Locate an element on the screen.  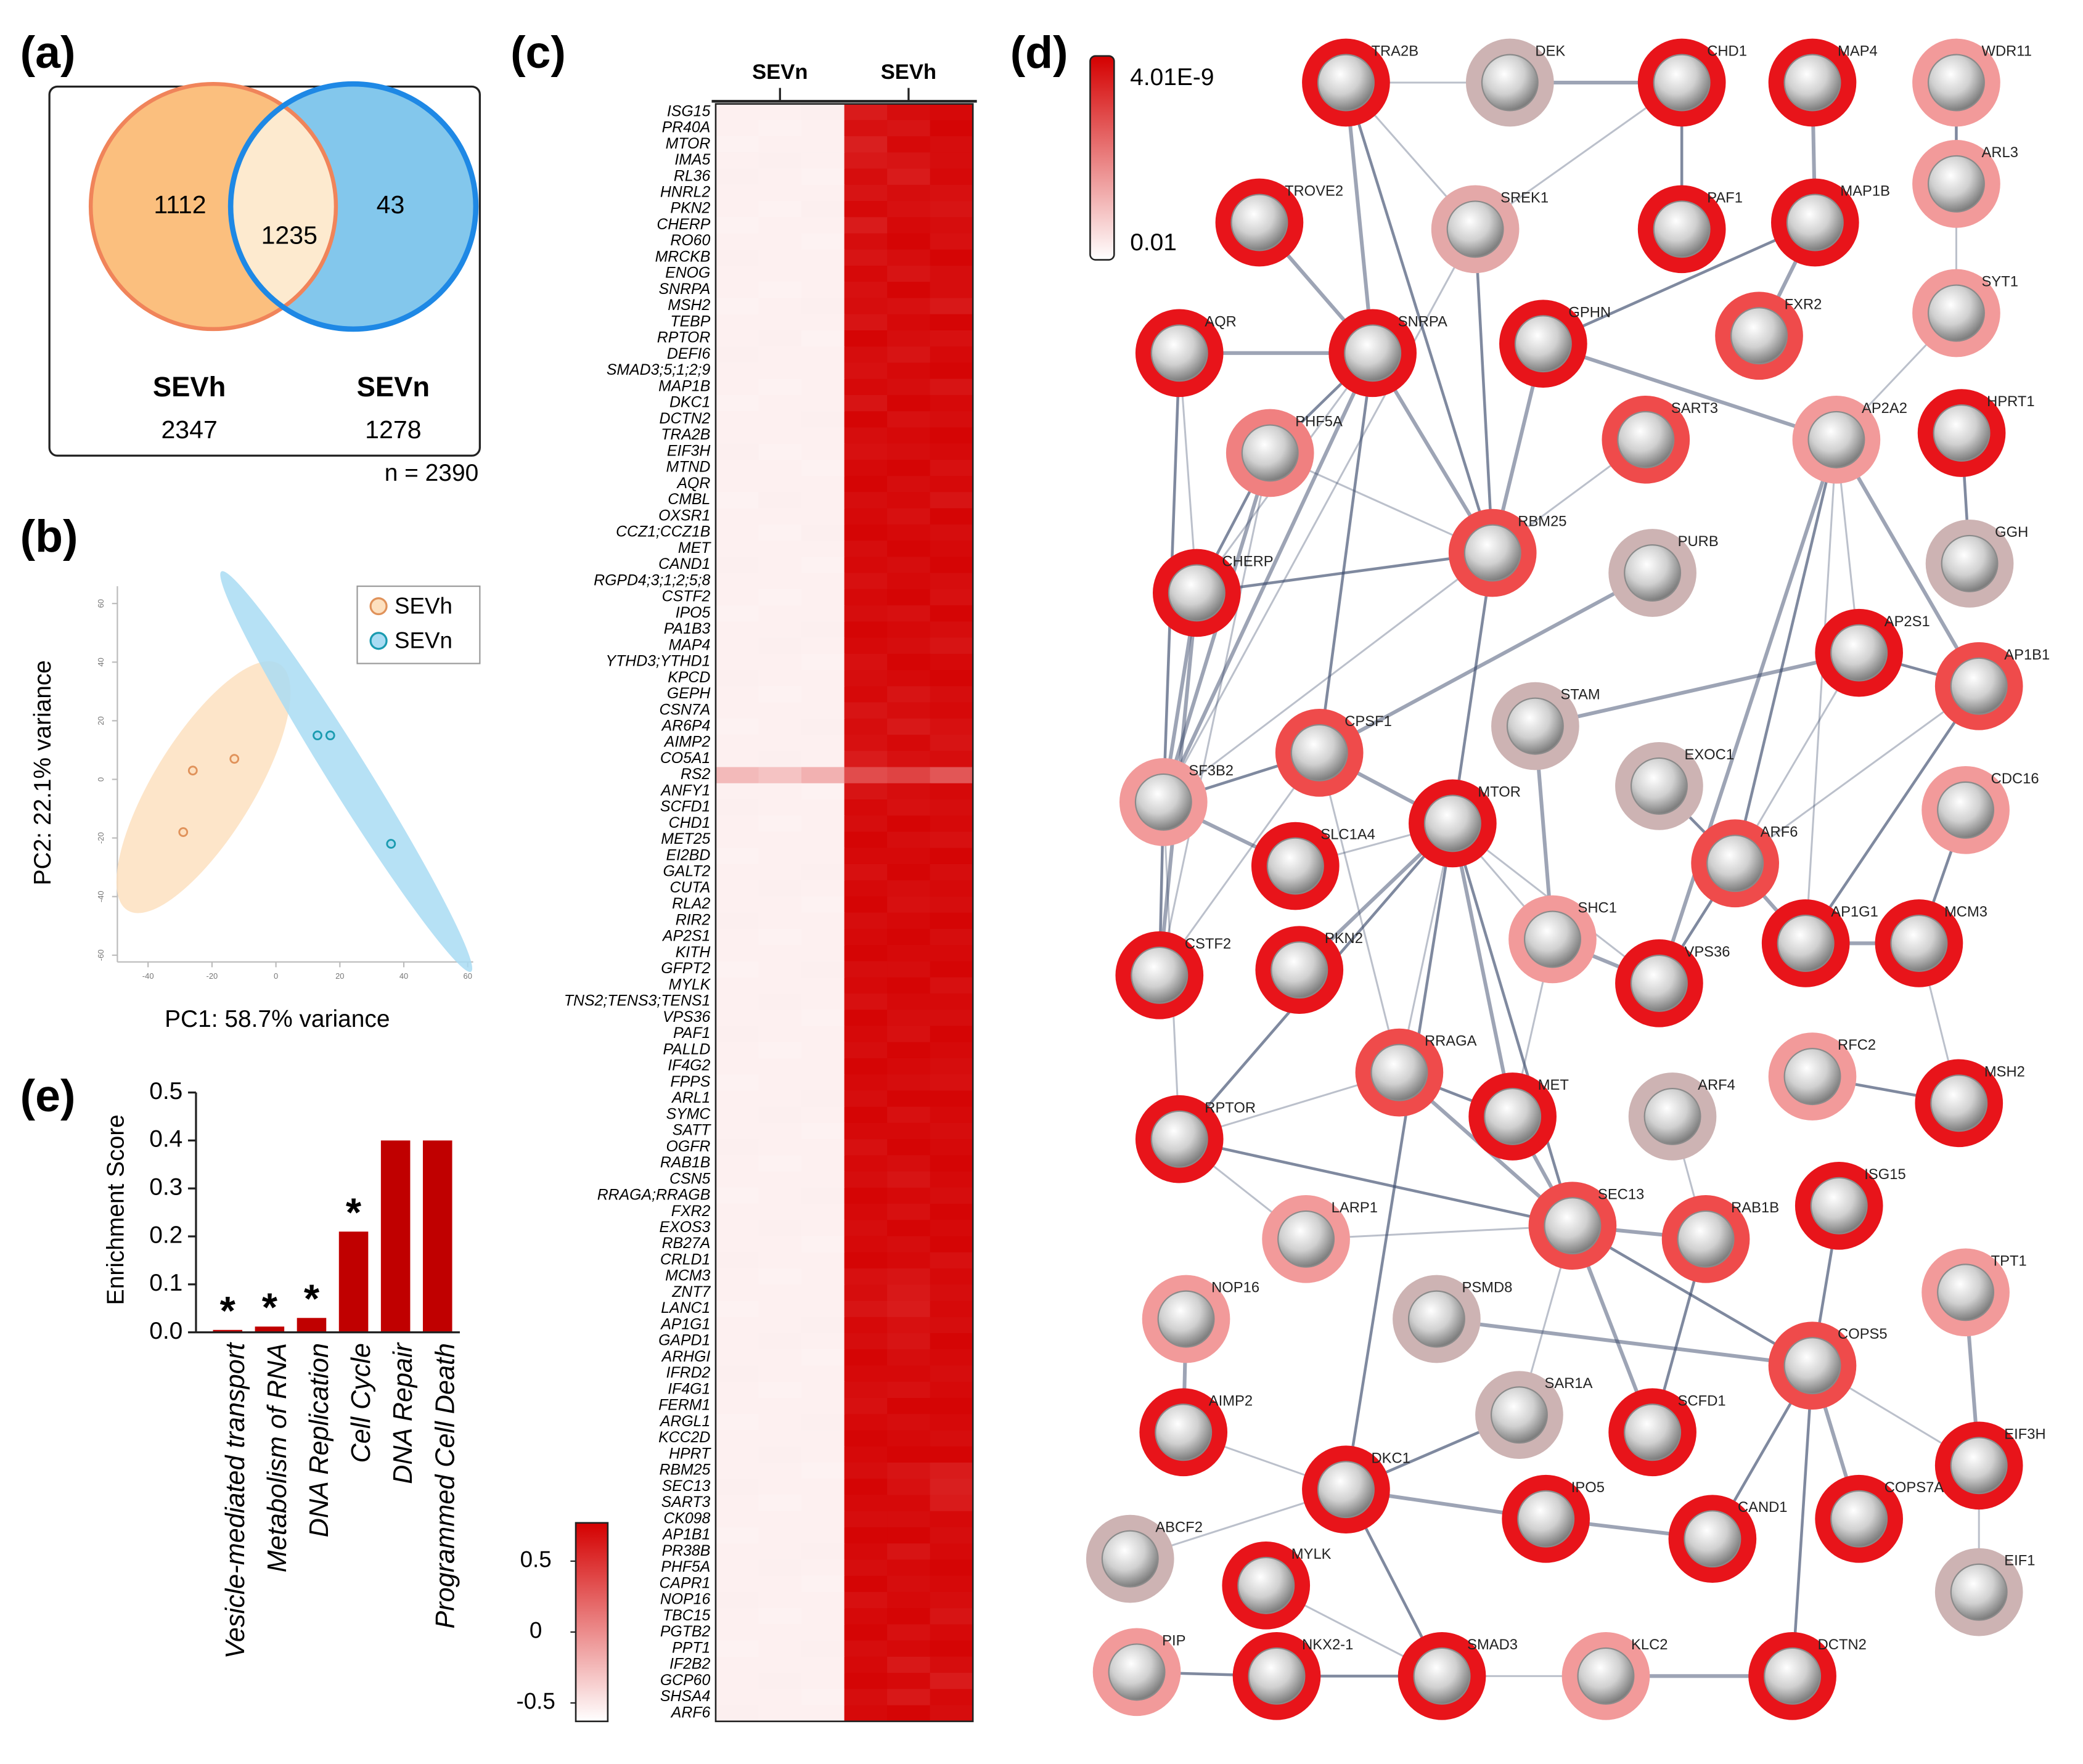
venn-outline is located at coordinates (353, 206).